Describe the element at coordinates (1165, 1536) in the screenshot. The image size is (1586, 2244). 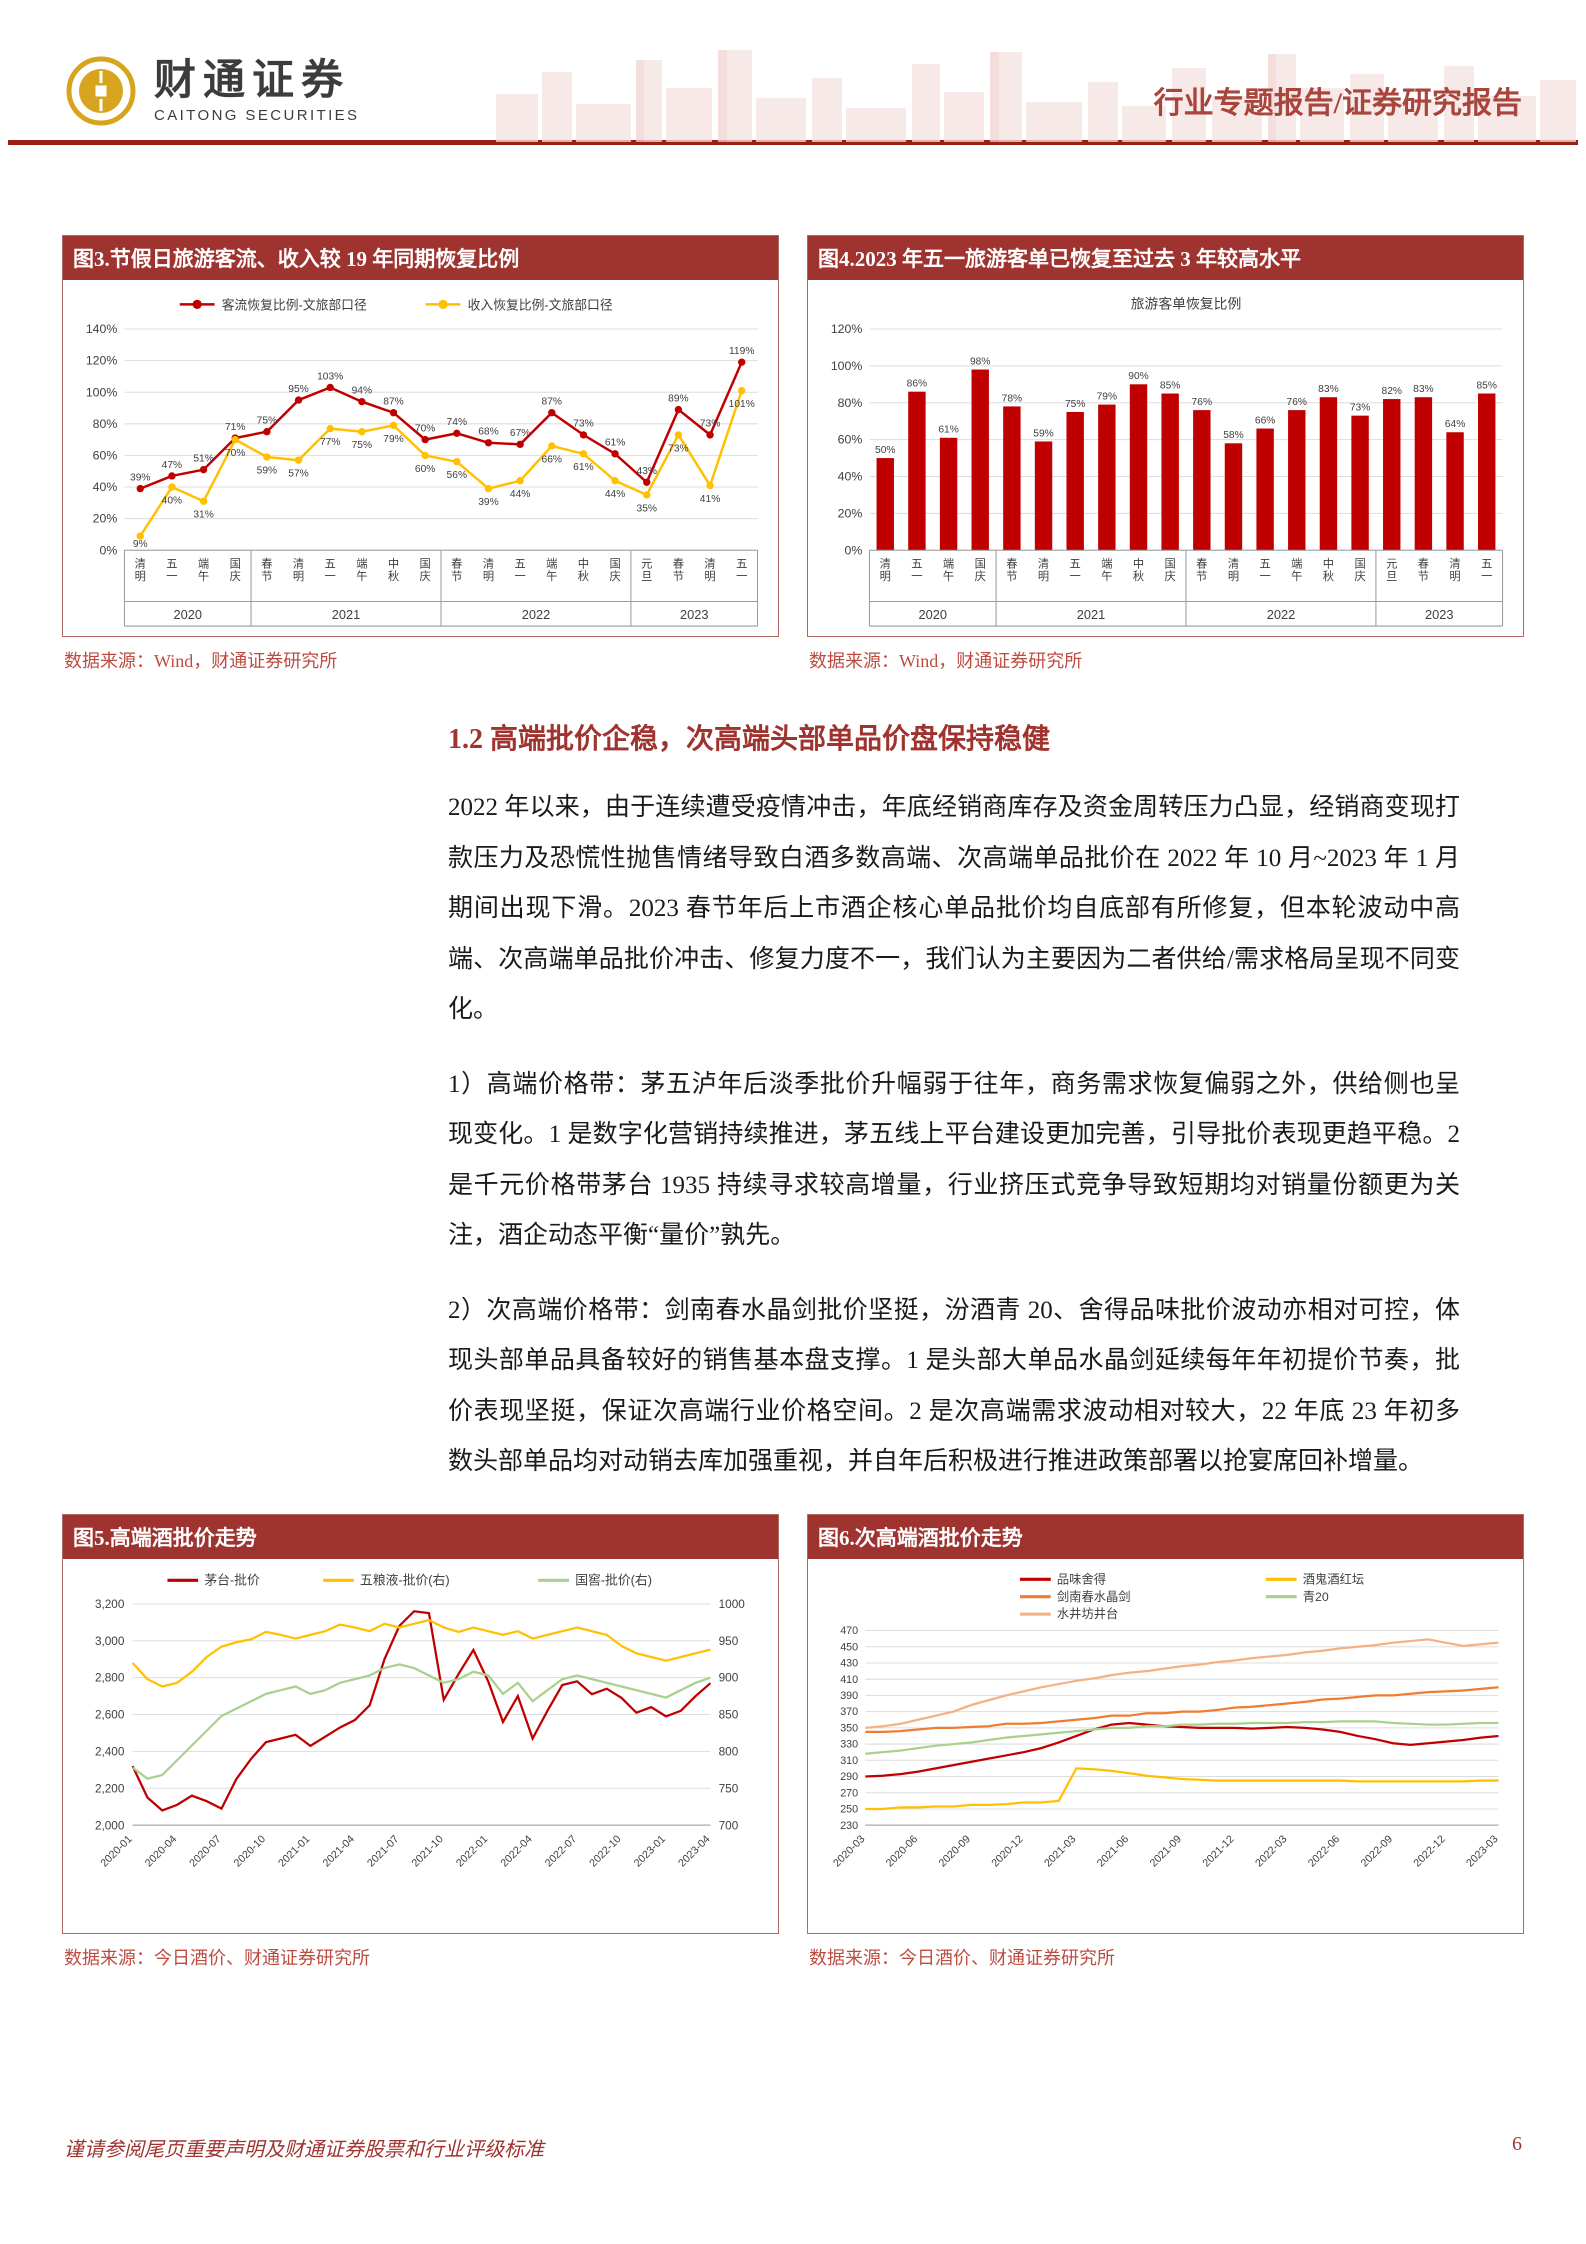
I see `figure-6-title: 图6.次高端酒批价走势` at that location.